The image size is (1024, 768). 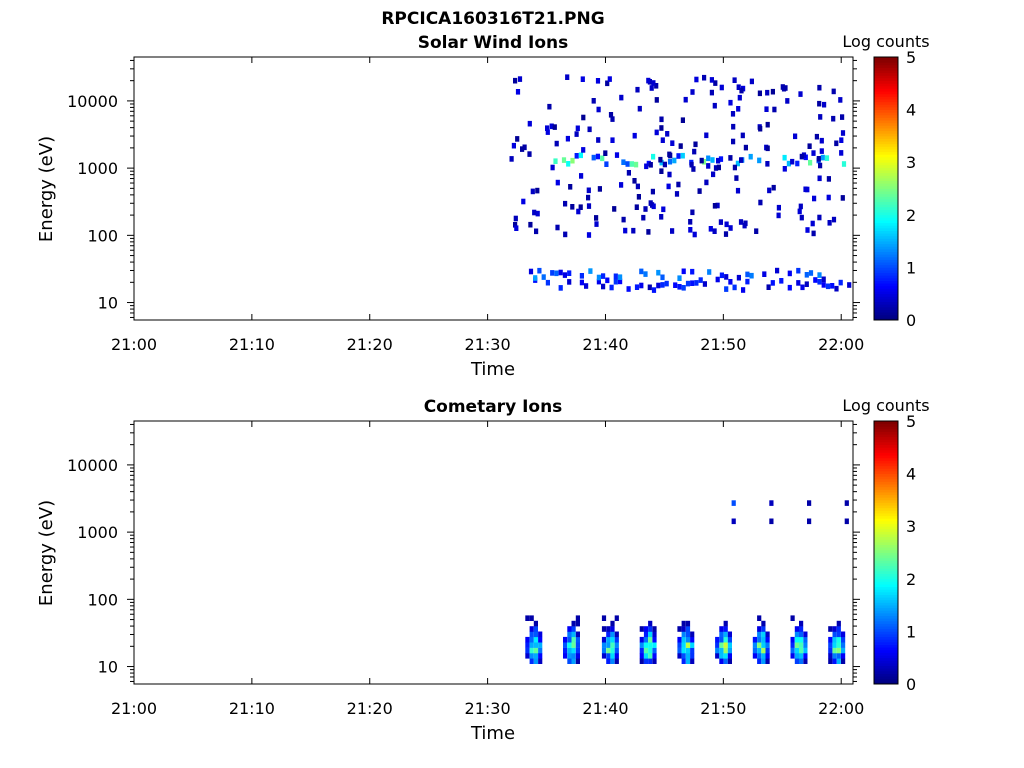 What do you see at coordinates (252, 708) in the screenshot?
I see `x-tick-label: 21:10` at bounding box center [252, 708].